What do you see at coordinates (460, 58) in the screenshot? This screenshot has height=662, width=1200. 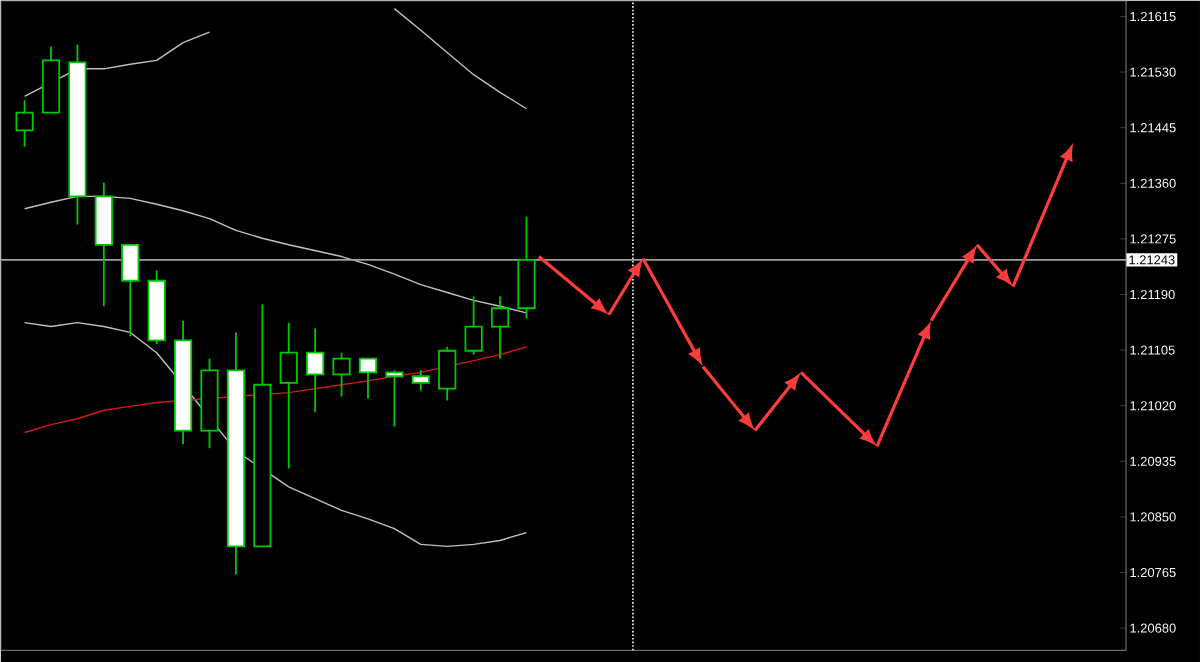 I see `line-series` at bounding box center [460, 58].